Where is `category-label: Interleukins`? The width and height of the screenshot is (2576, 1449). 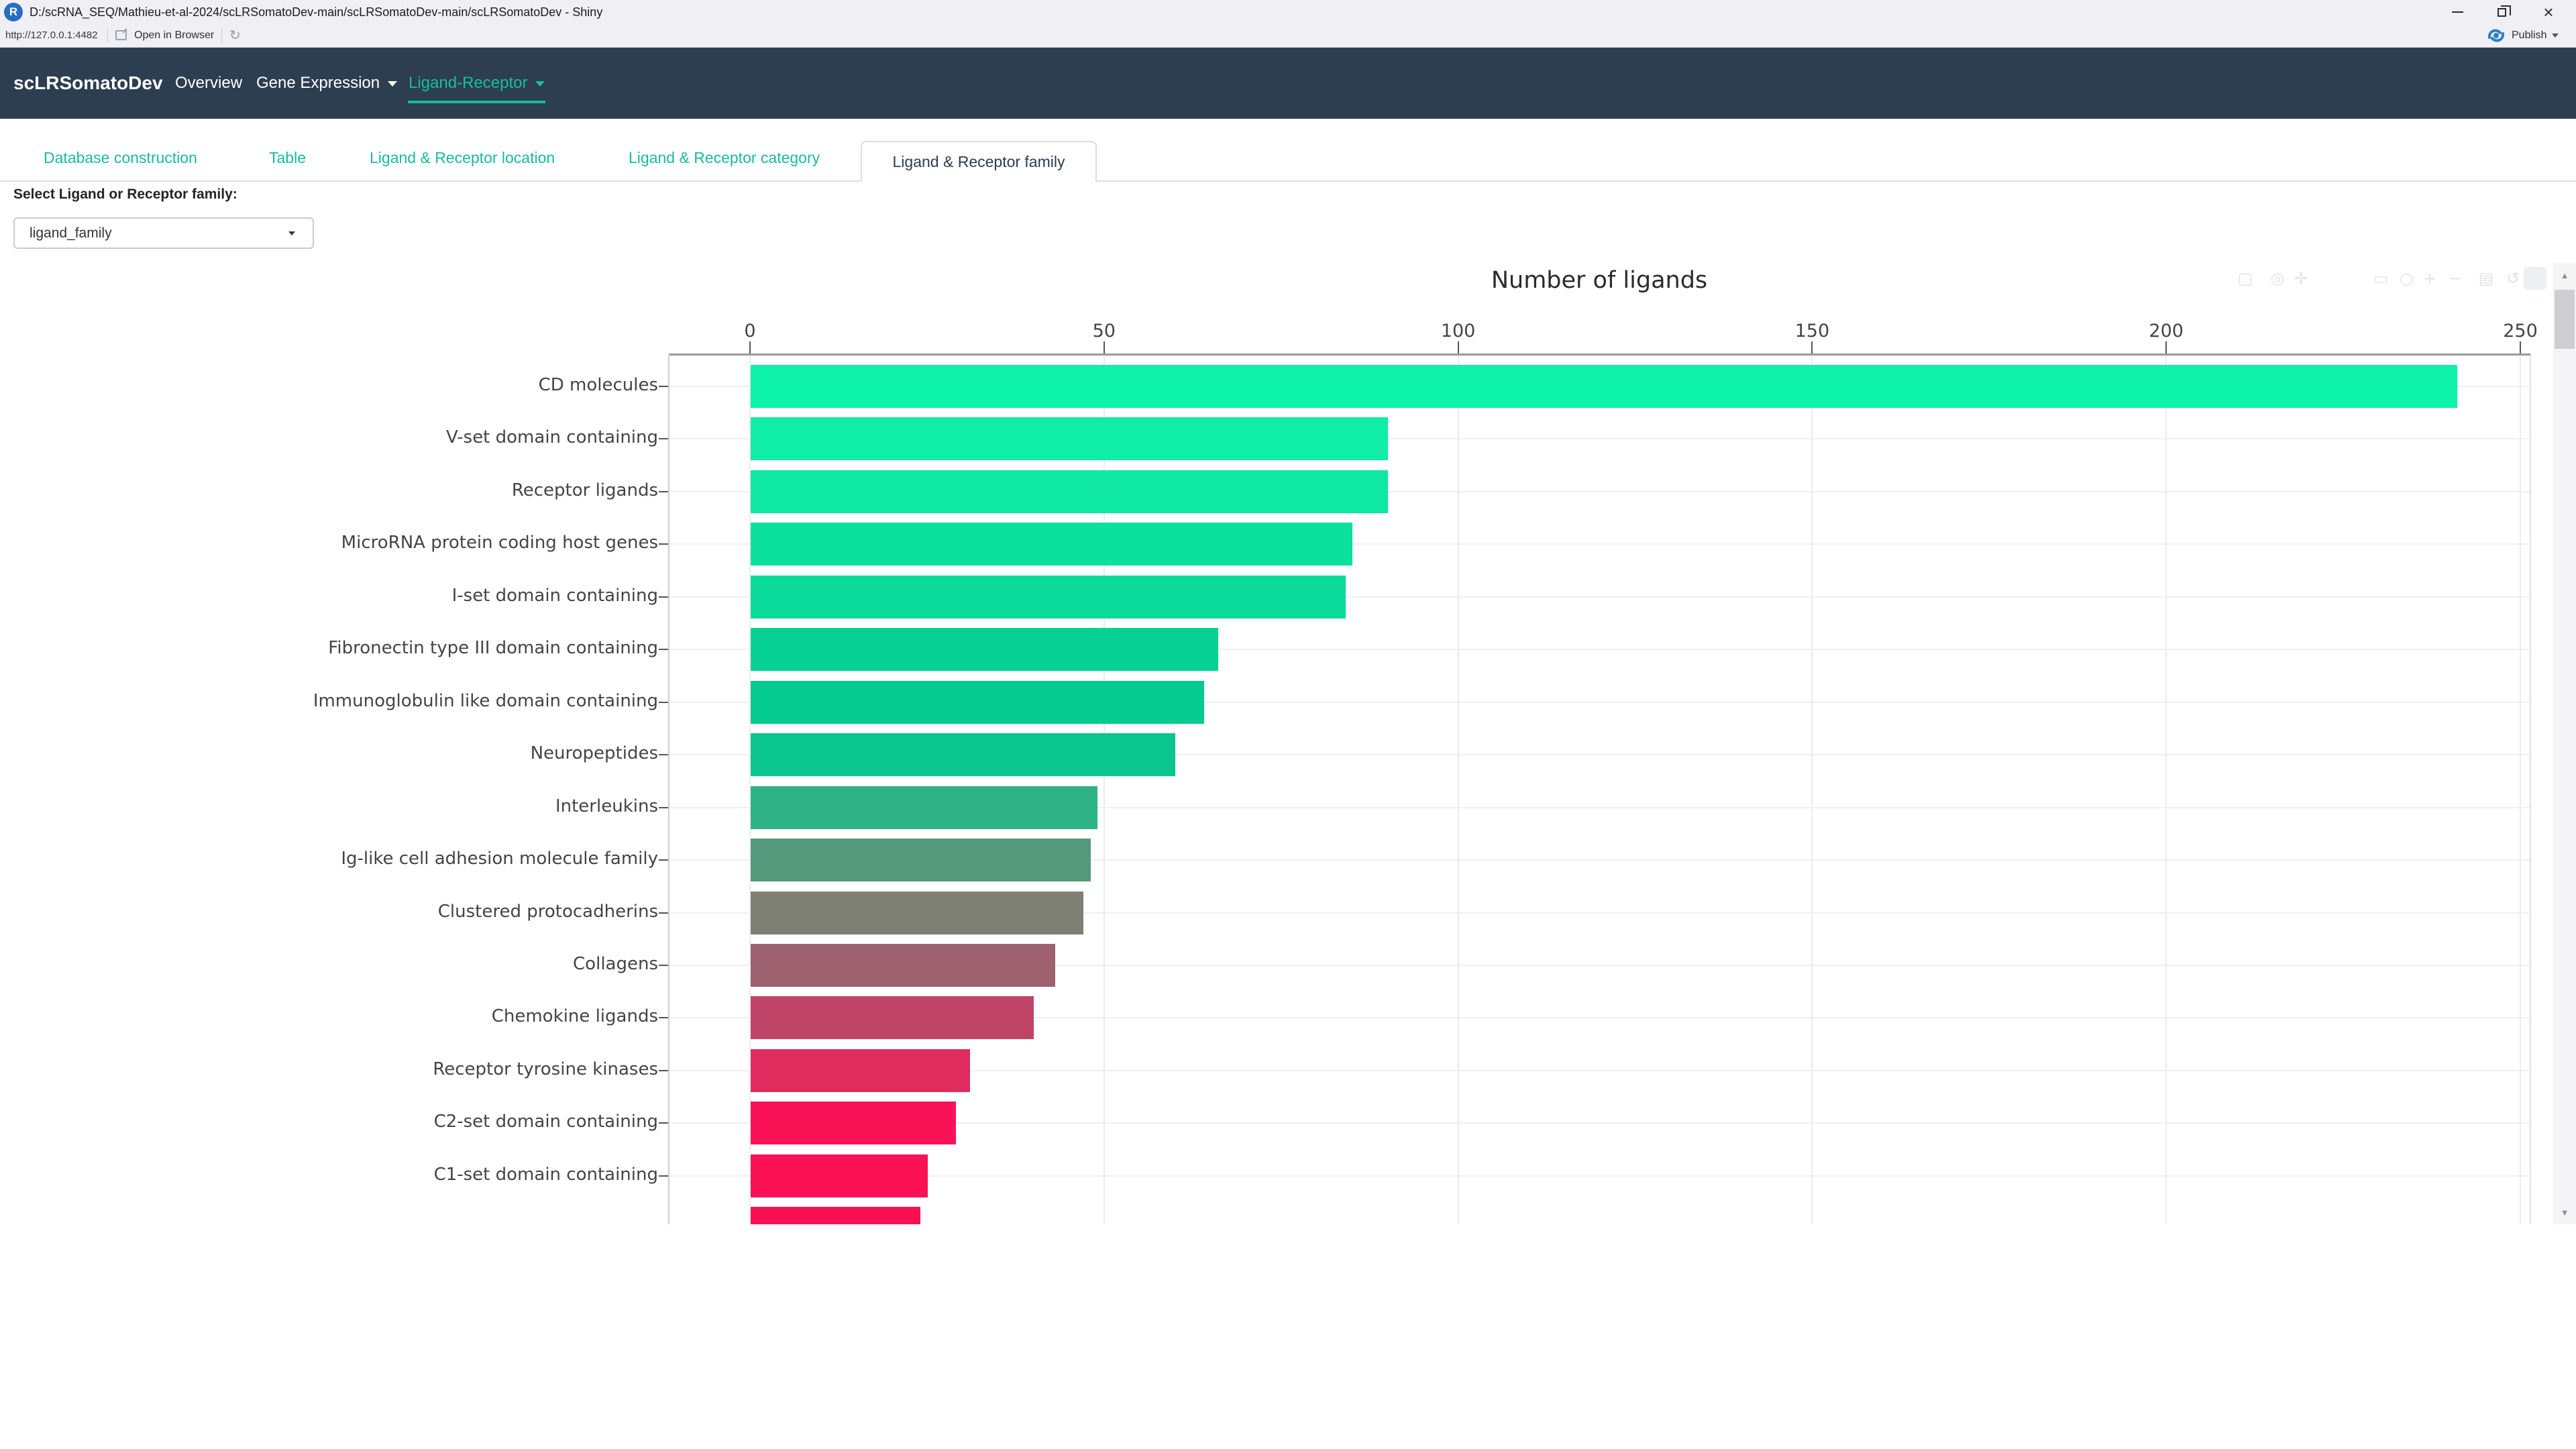 category-label: Interleukins is located at coordinates (606, 806).